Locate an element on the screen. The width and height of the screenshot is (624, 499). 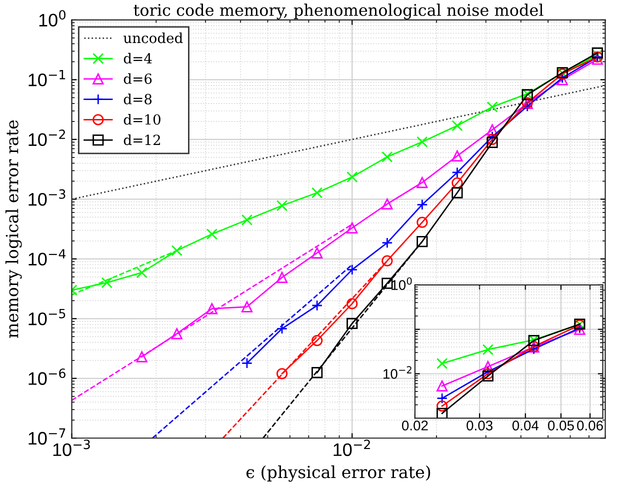
y-tick-label: 10$^{−6}$ is located at coordinates (47, 376).